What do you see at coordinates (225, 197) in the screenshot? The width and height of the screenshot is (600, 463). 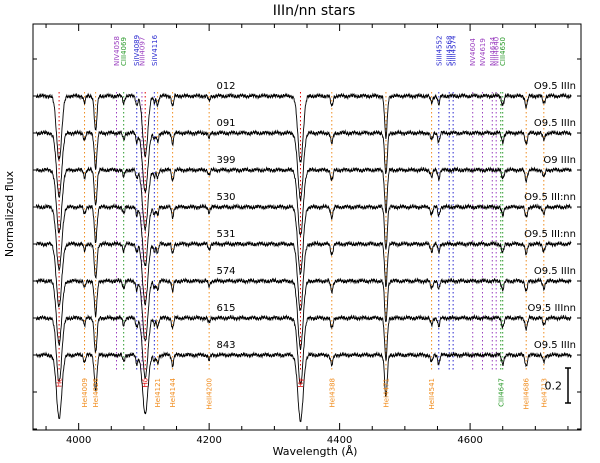 I see `series-name-label: 530` at bounding box center [225, 197].